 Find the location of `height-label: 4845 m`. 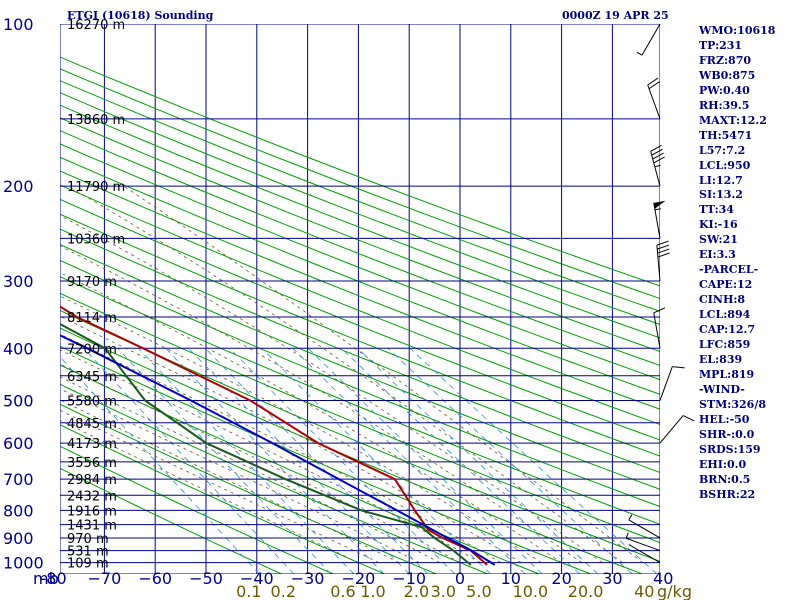

height-label: 4845 m is located at coordinates (92, 424).